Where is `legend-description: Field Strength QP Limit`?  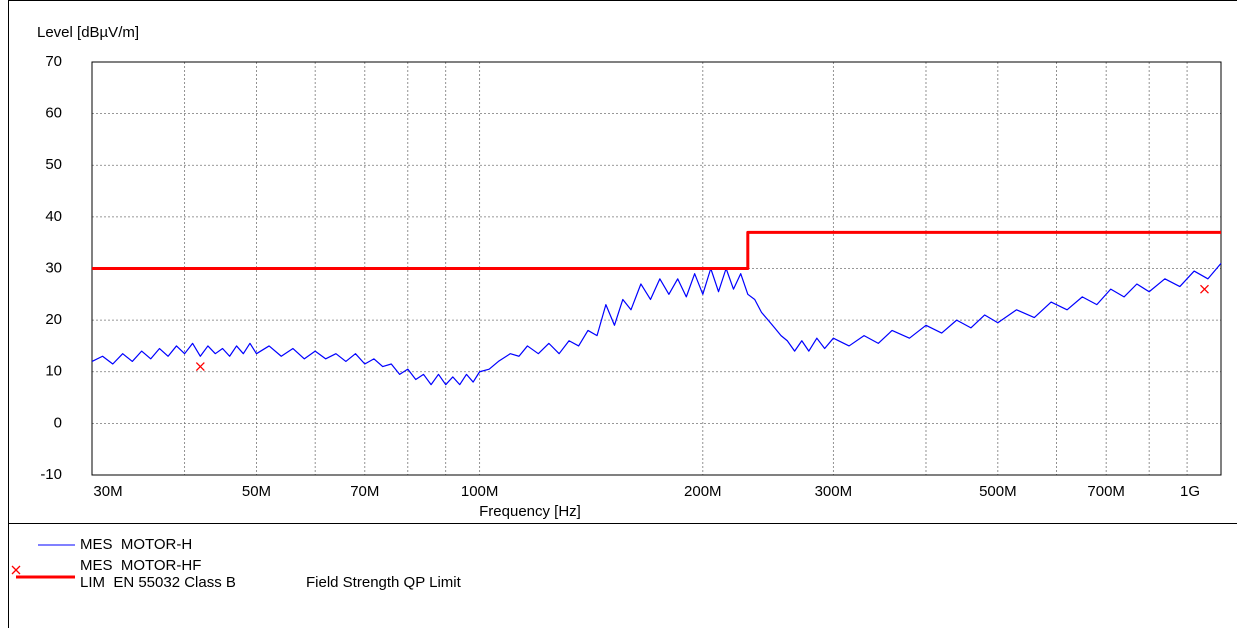
legend-description: Field Strength QP Limit is located at coordinates (384, 582).